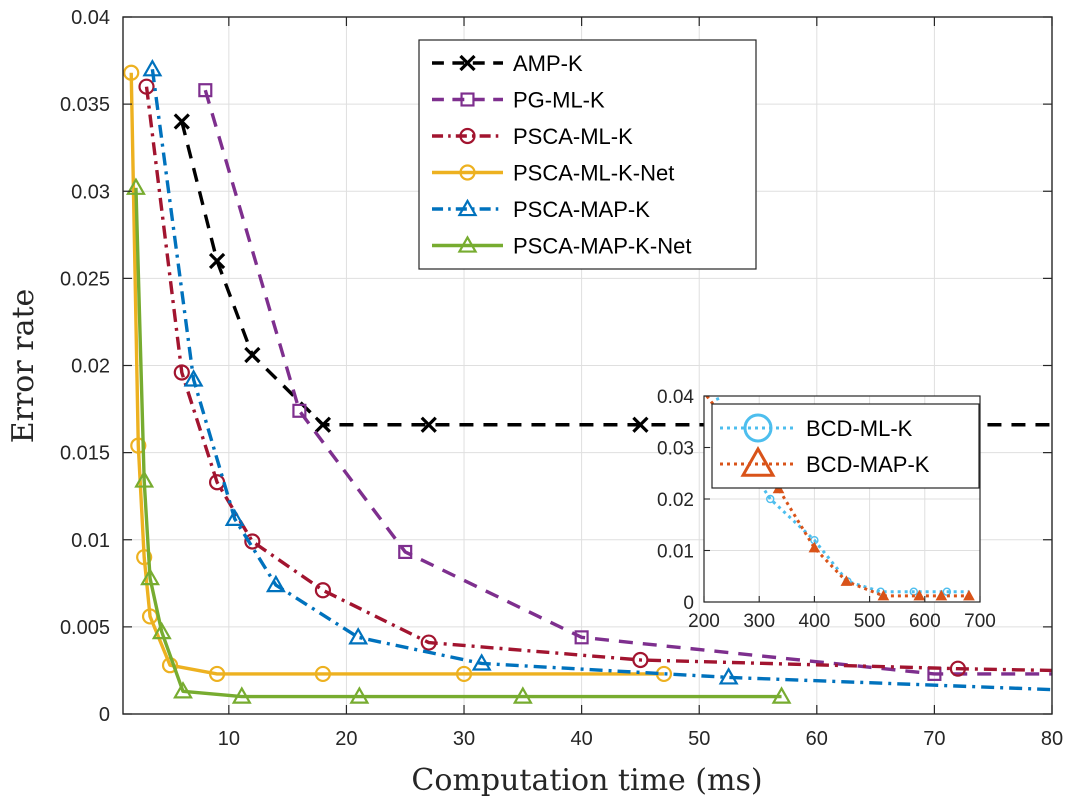 The image size is (1074, 808). I want to click on inset-series-bcd-map-k, so click(840, 498).